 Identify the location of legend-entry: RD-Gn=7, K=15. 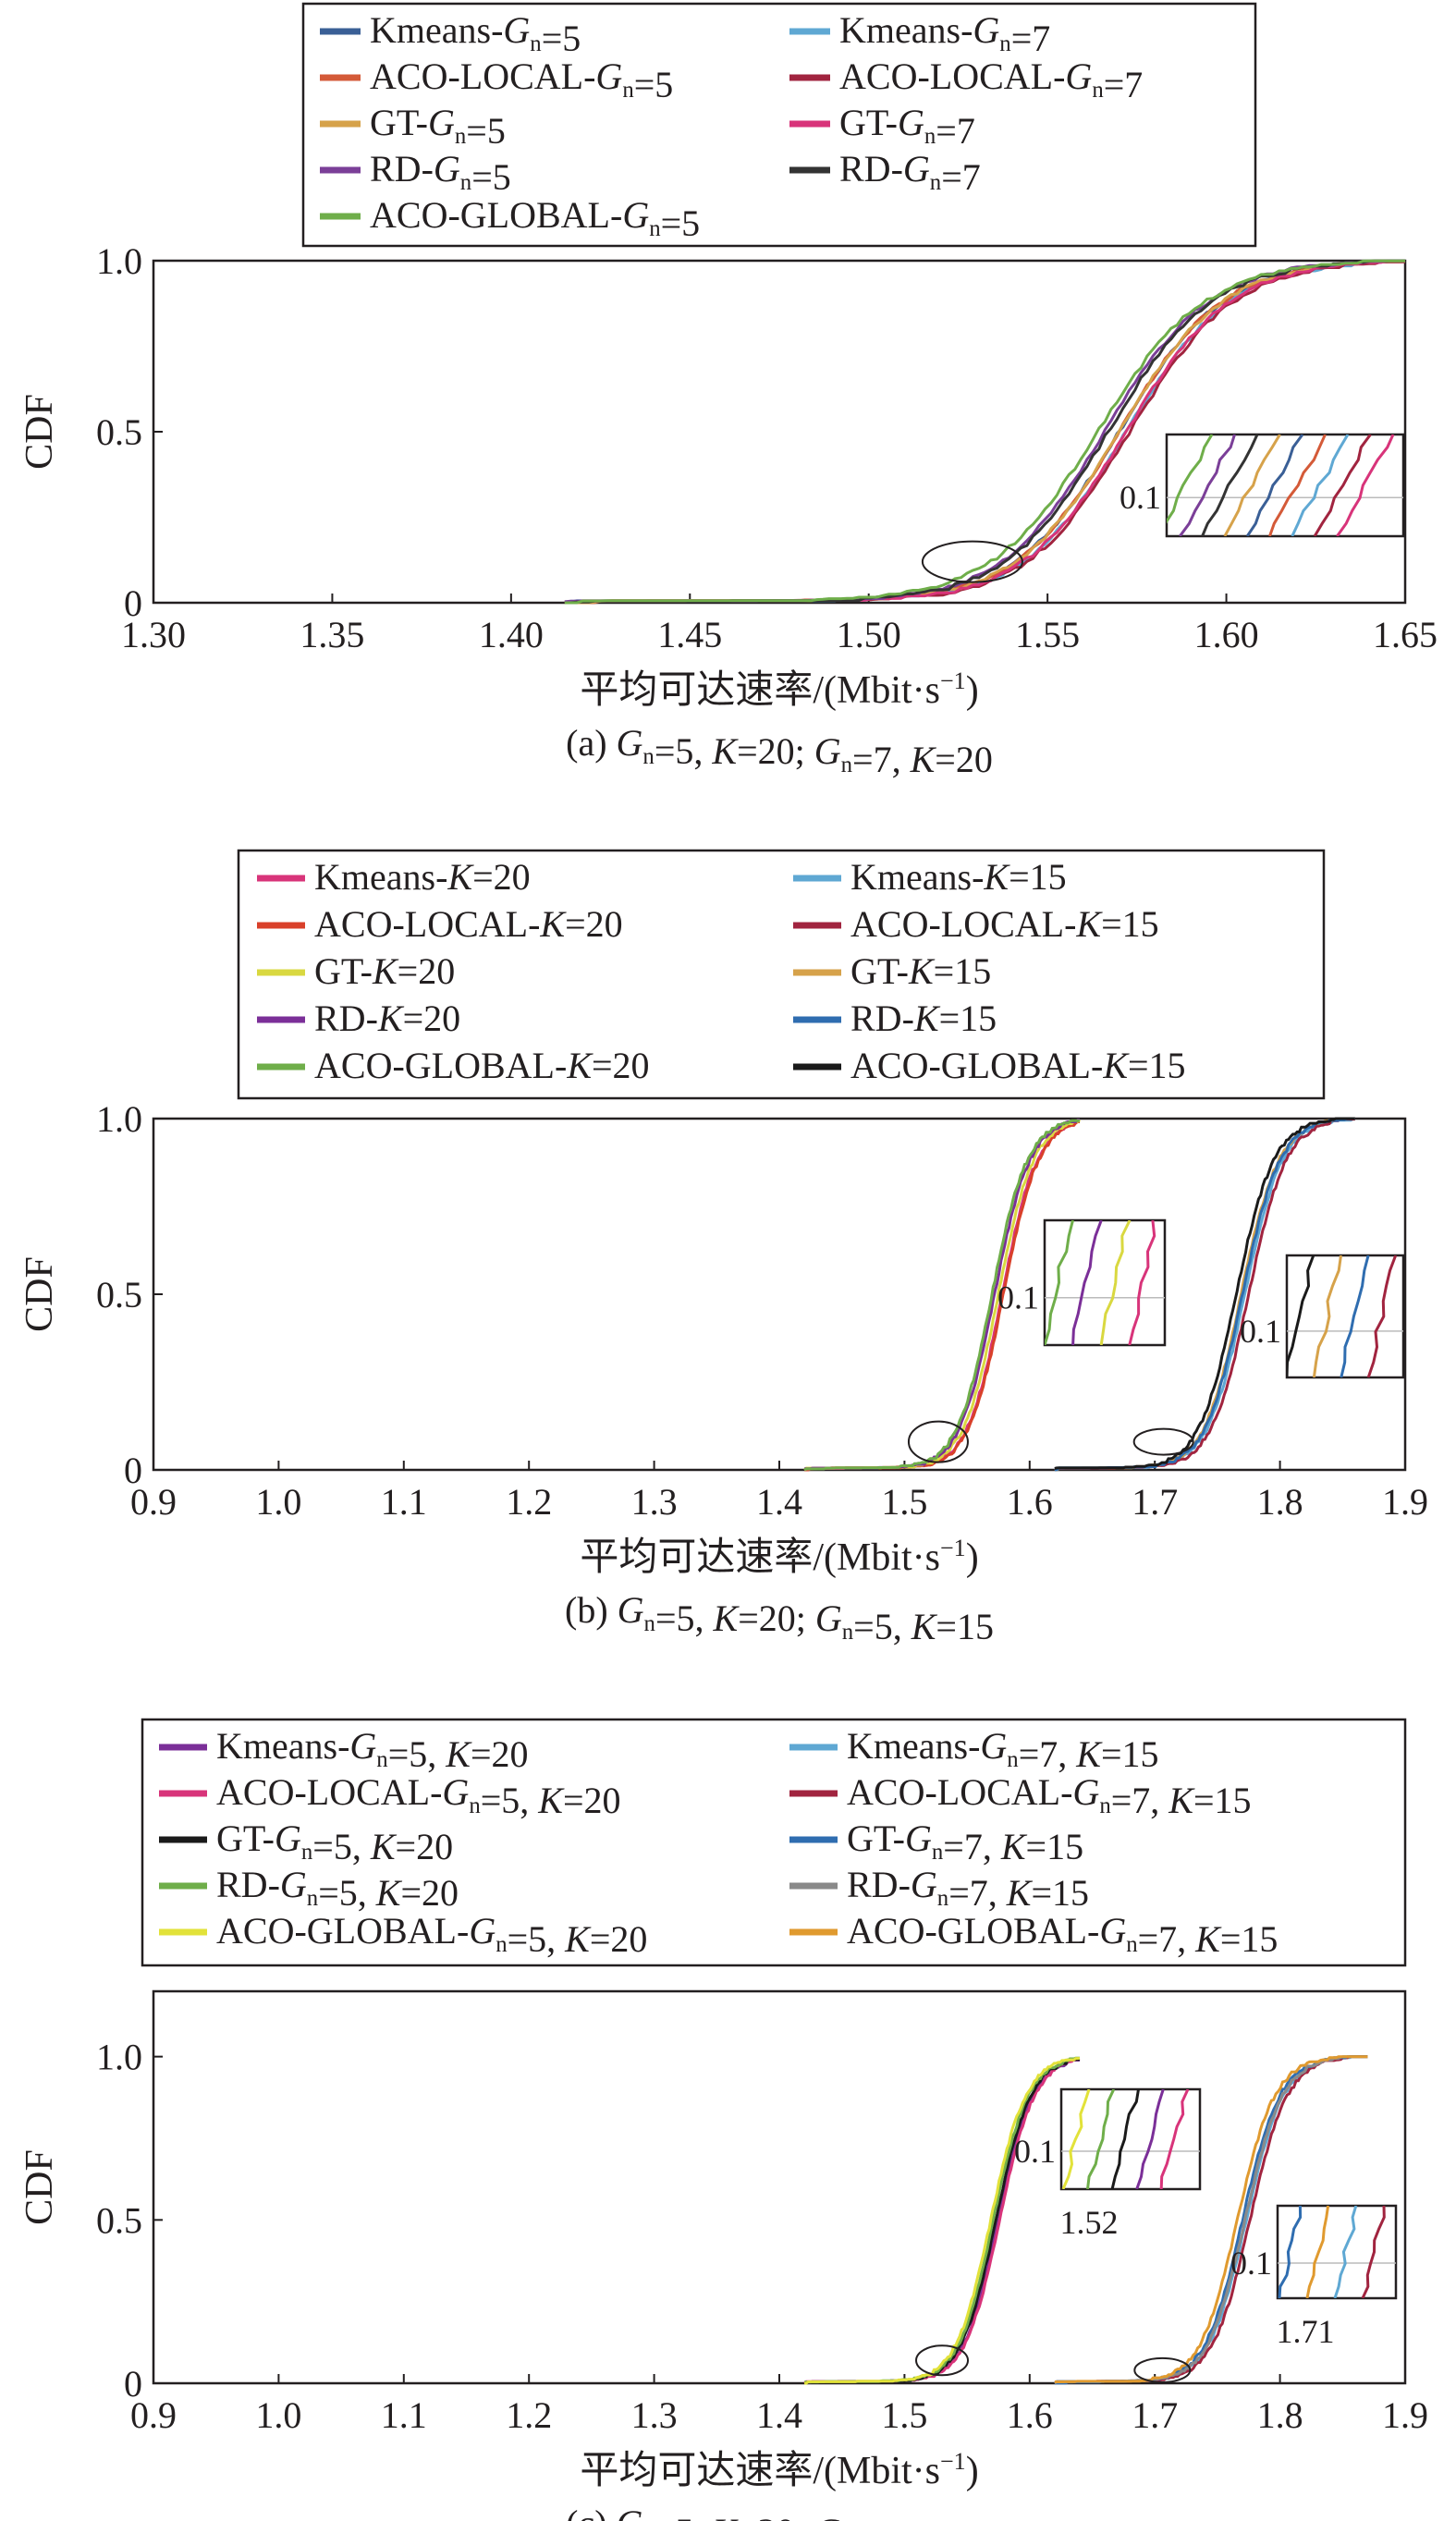
(968, 1889).